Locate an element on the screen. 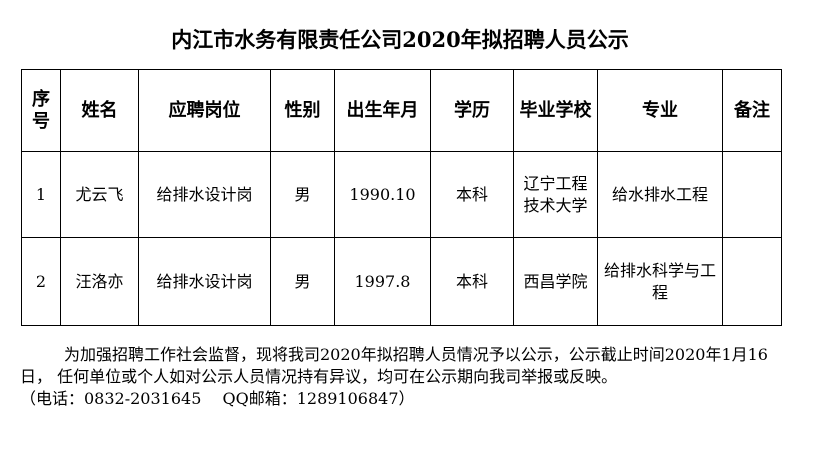 This screenshot has height=472, width=828. header-name: 姓名 is located at coordinates (99, 110).